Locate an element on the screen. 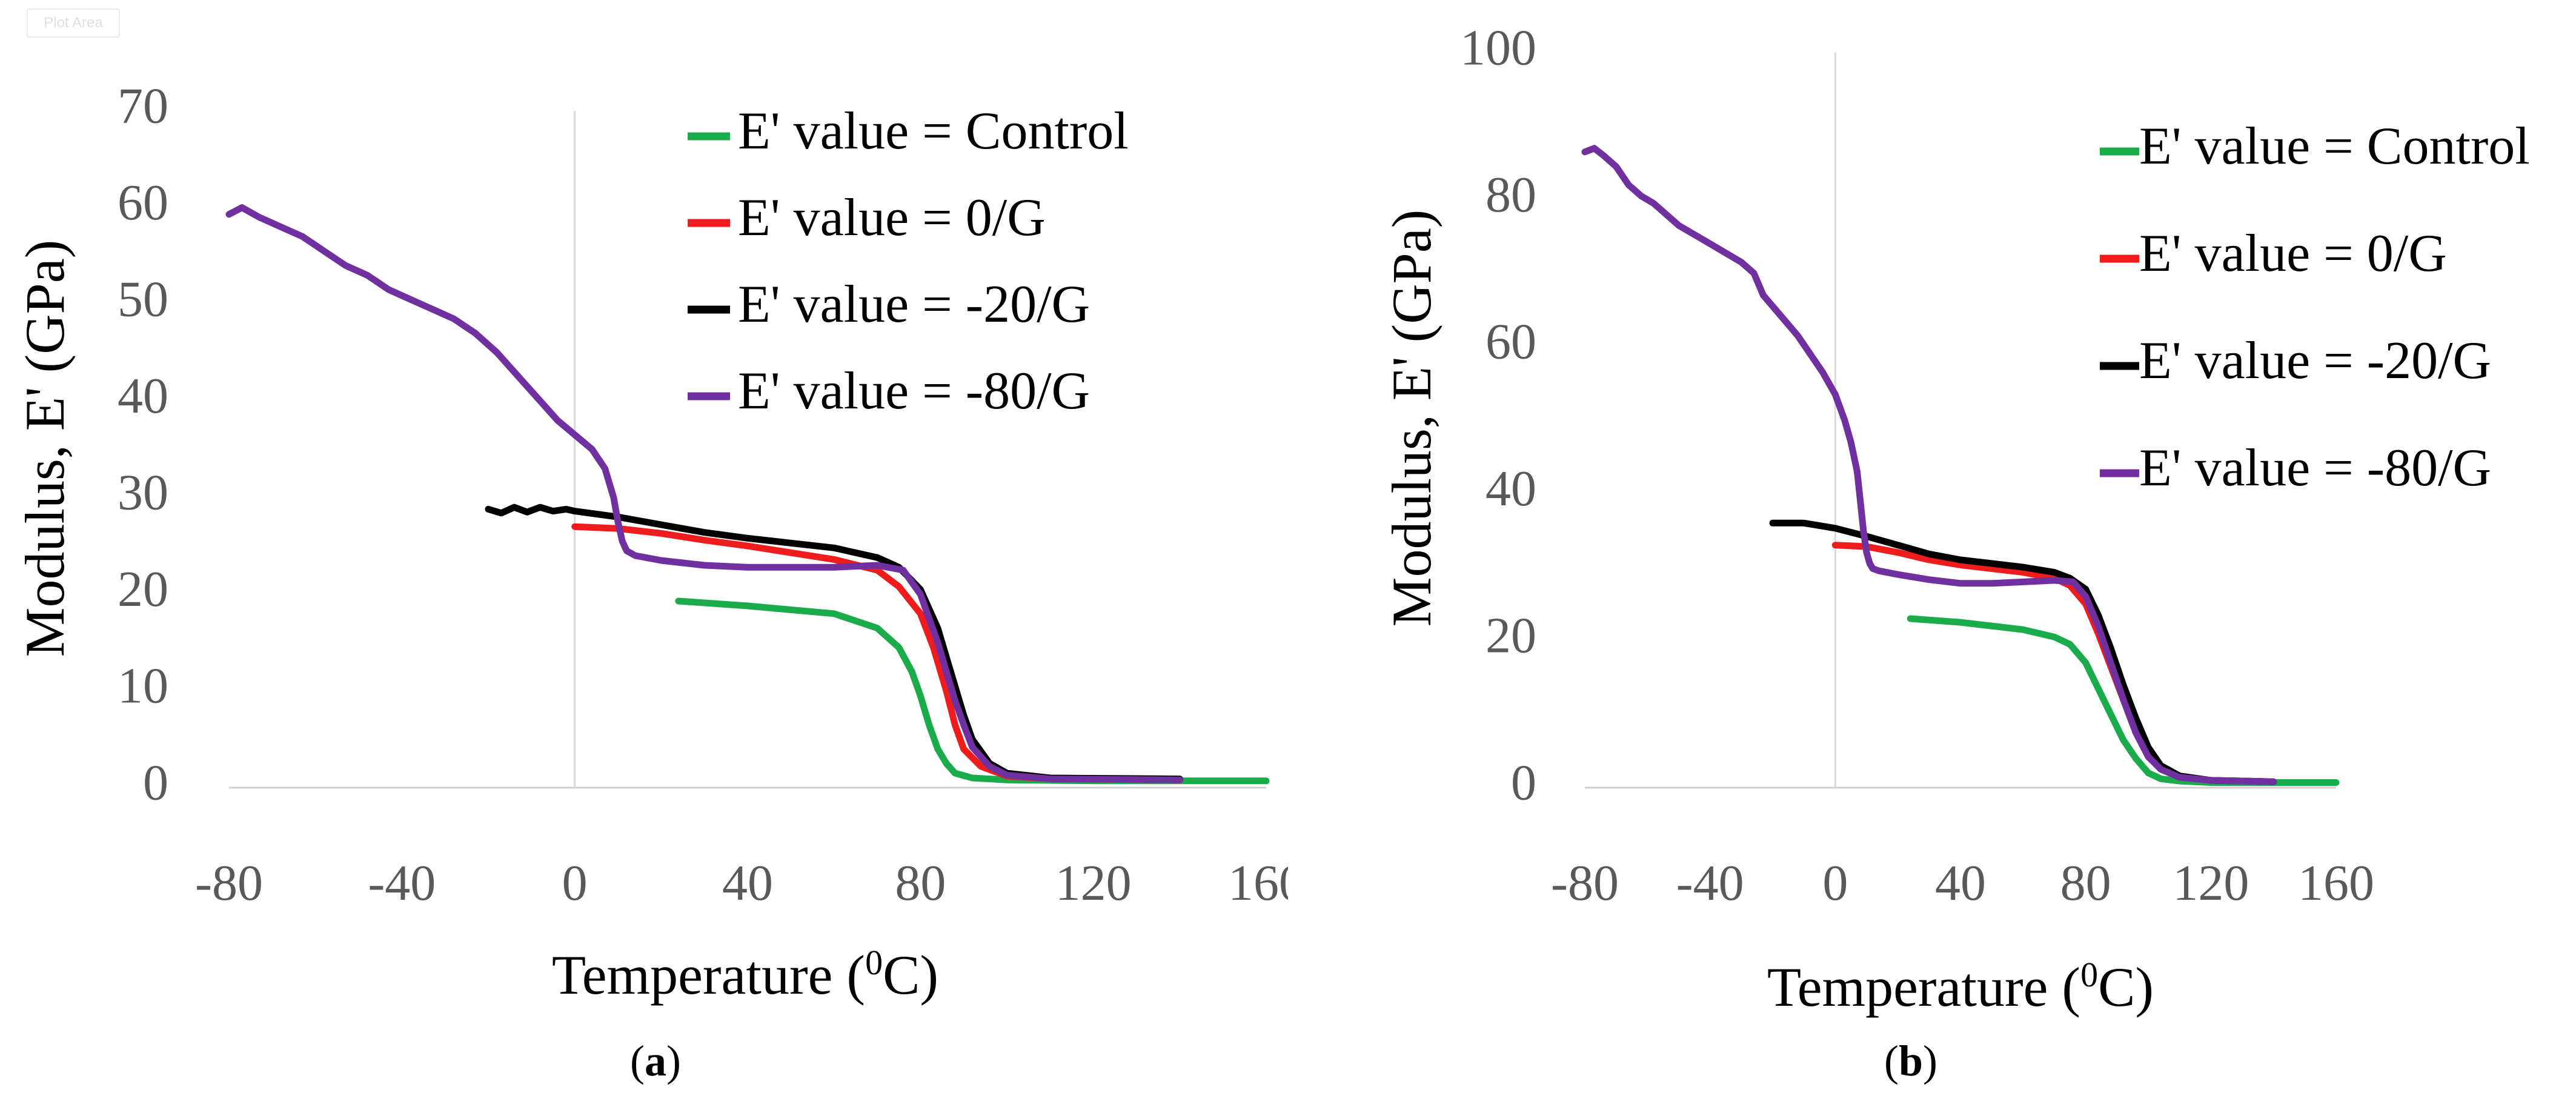 Image resolution: width=2576 pixels, height=1110 pixels. y-tick-label: 80 is located at coordinates (1511, 195).